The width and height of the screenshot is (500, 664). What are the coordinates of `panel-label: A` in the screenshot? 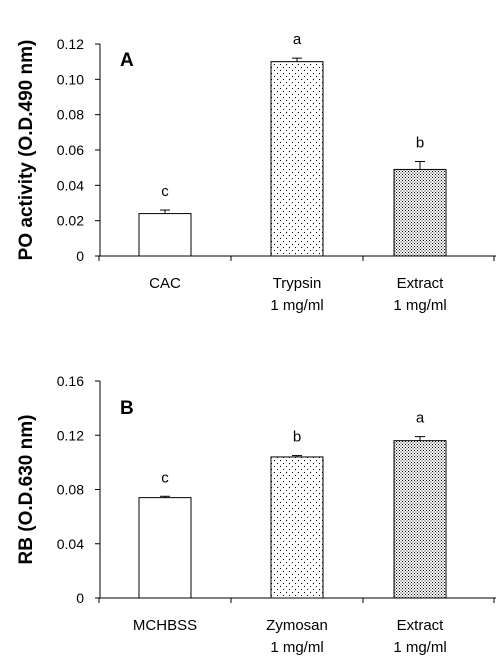 It's located at (127, 60).